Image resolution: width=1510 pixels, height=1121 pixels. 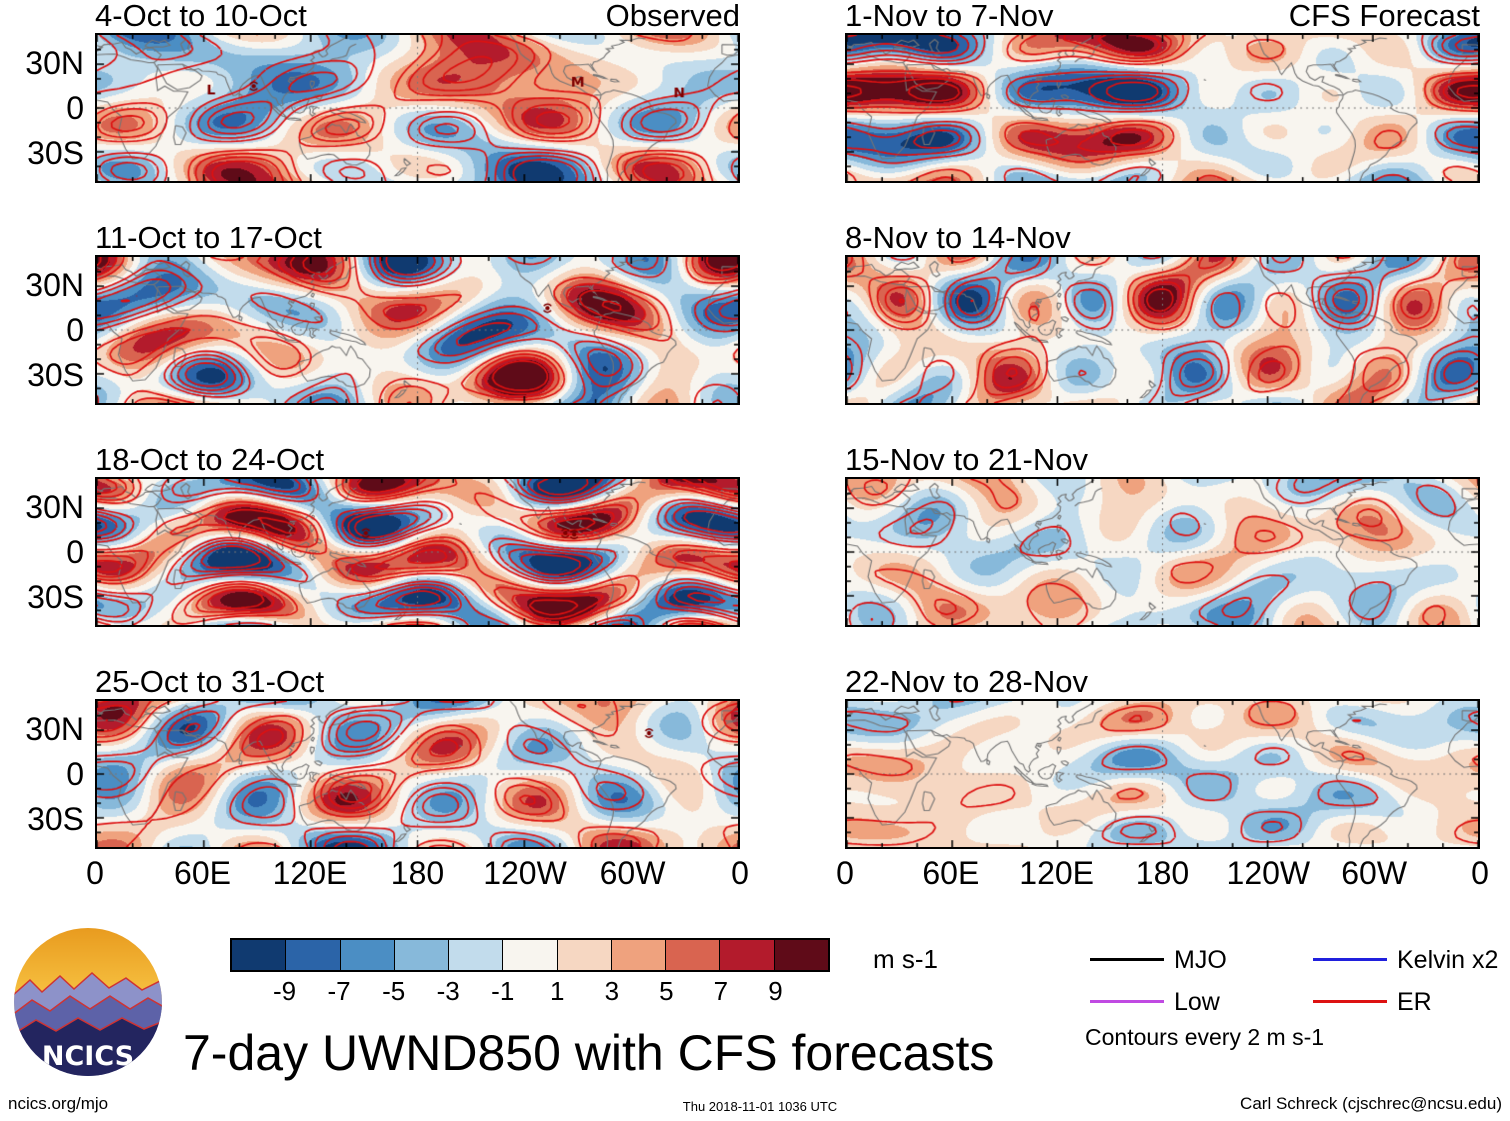 What do you see at coordinates (1205, 1037) in the screenshot?
I see `contour-interval-note: Contours every 2 m s-1` at bounding box center [1205, 1037].